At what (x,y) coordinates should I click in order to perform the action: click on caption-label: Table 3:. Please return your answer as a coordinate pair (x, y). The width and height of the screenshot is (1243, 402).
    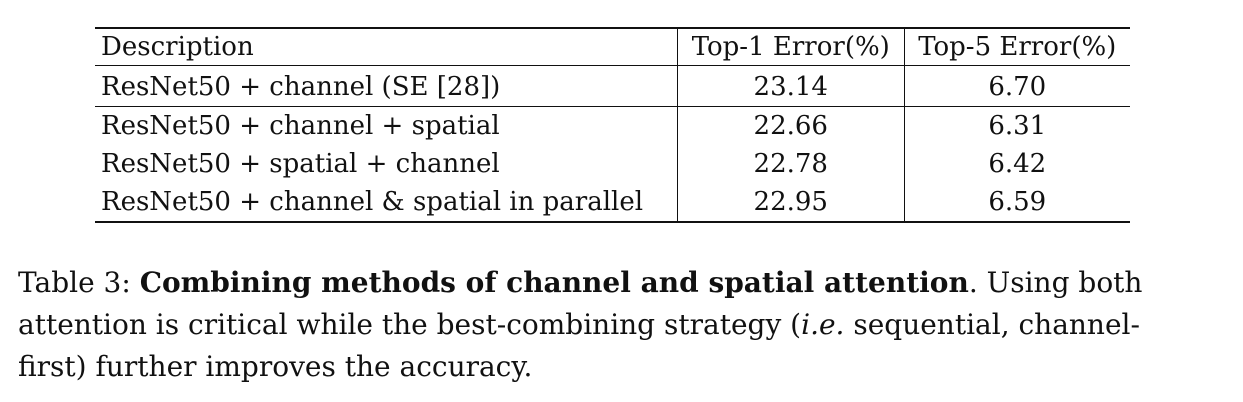
    Looking at the image, I should click on (79, 282).